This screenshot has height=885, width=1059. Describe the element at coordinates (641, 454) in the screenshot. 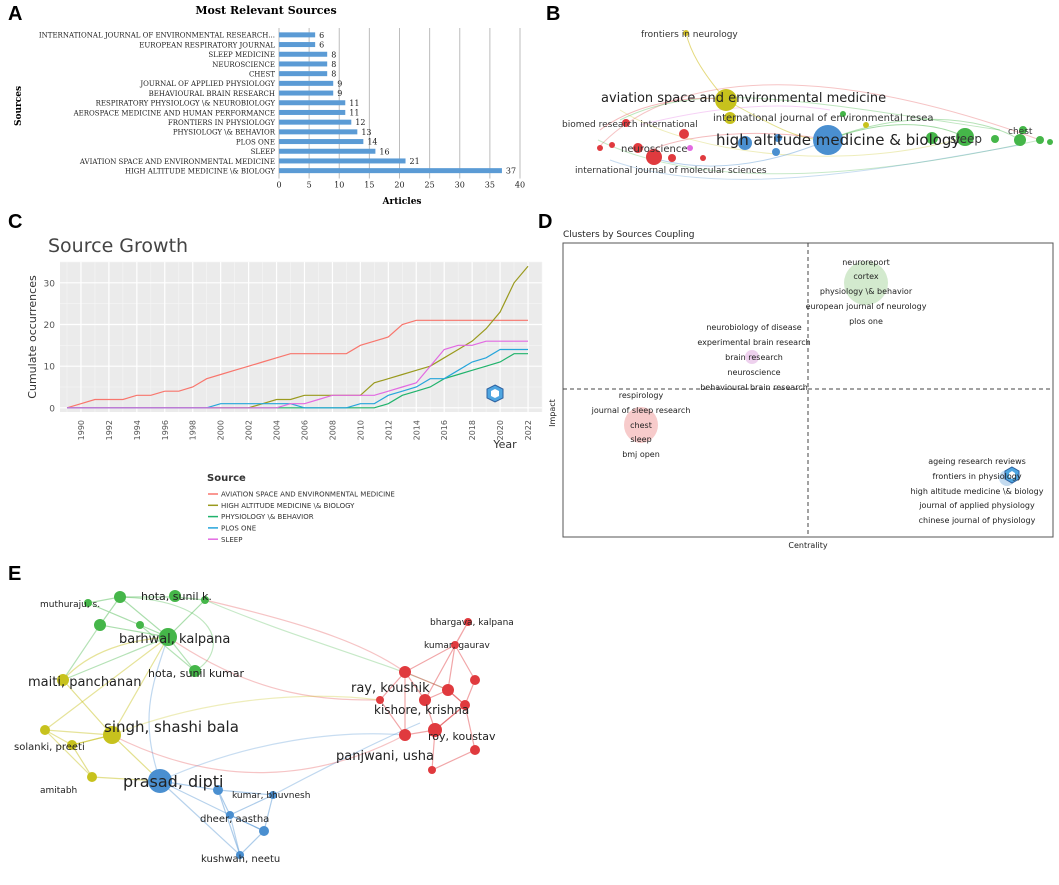

I see `chart-d-point-label: bmj open` at that location.